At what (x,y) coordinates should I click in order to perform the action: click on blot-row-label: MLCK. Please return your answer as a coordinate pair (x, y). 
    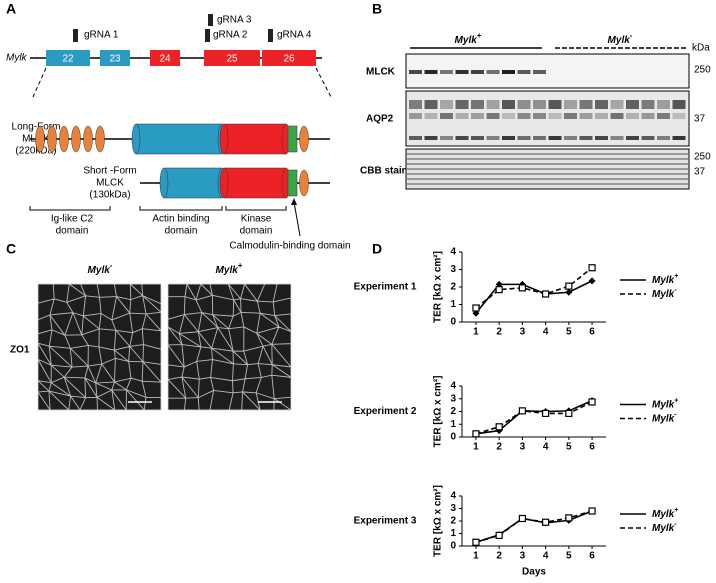
    Looking at the image, I should click on (381, 72).